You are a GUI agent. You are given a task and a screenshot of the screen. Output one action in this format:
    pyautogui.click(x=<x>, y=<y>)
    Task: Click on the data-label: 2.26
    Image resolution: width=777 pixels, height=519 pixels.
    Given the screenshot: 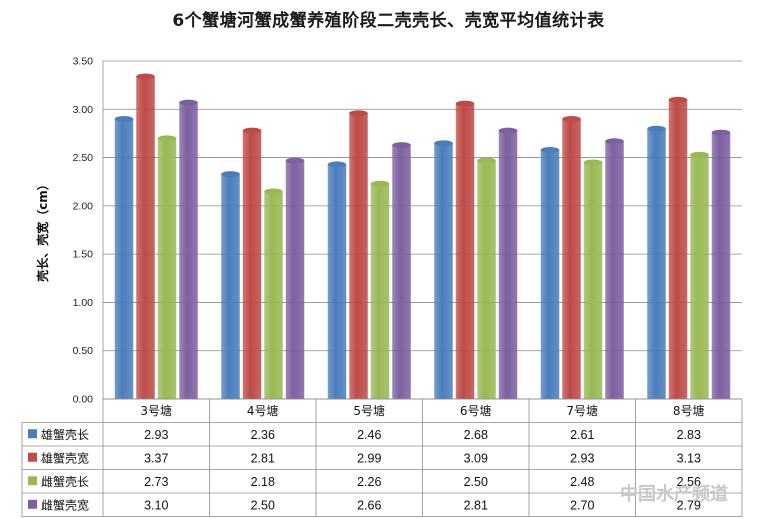 What is the action you would take?
    pyautogui.click(x=369, y=482)
    